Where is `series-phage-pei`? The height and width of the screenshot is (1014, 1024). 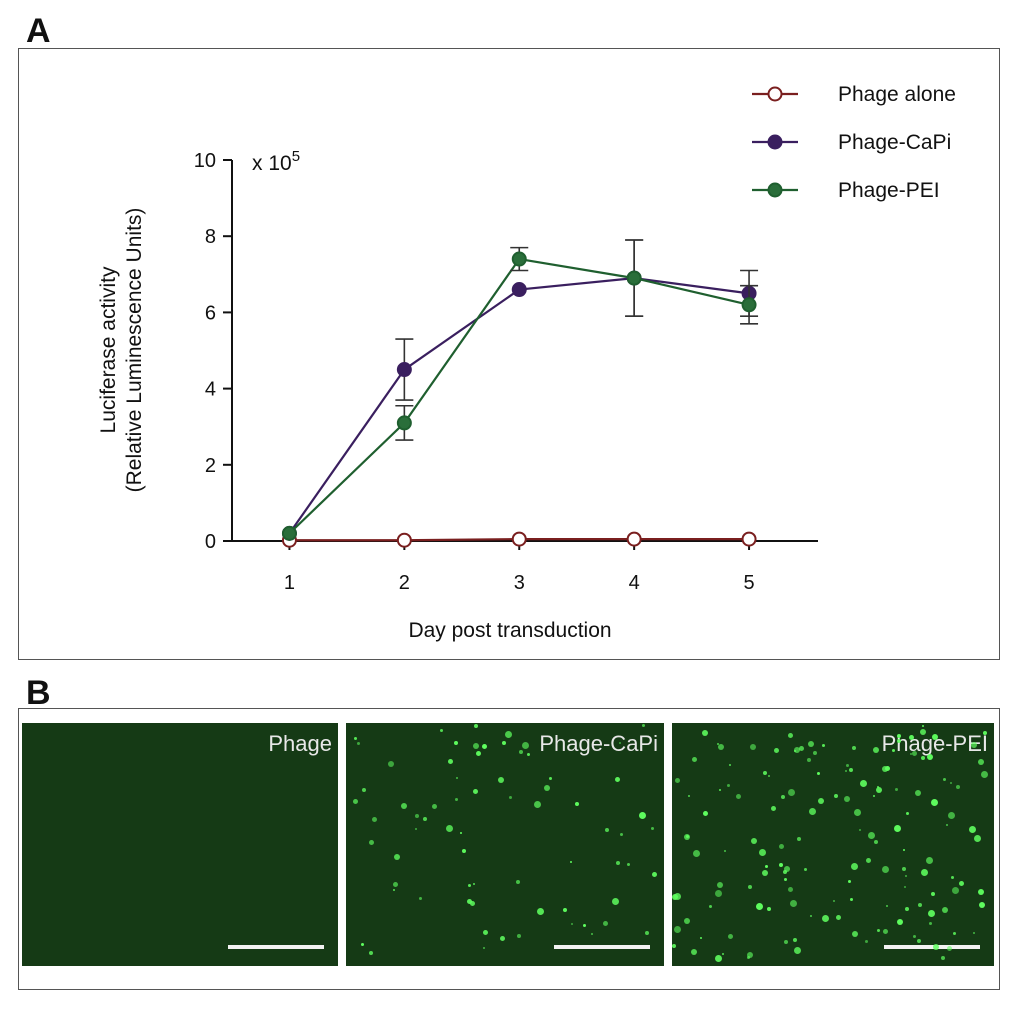 series-phage-pei is located at coordinates (520, 390).